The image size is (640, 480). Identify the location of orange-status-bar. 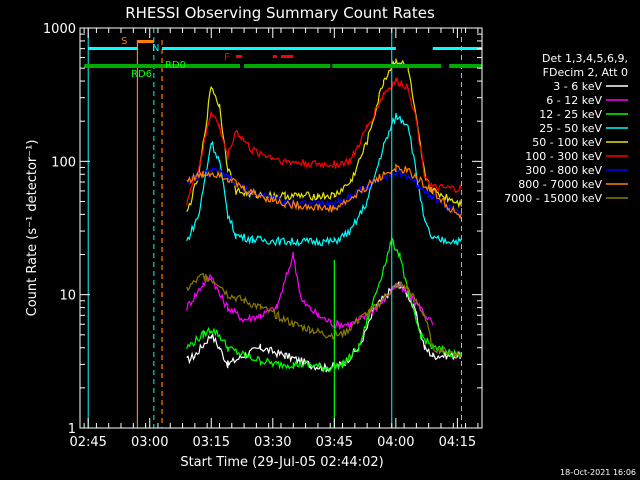
(145, 41).